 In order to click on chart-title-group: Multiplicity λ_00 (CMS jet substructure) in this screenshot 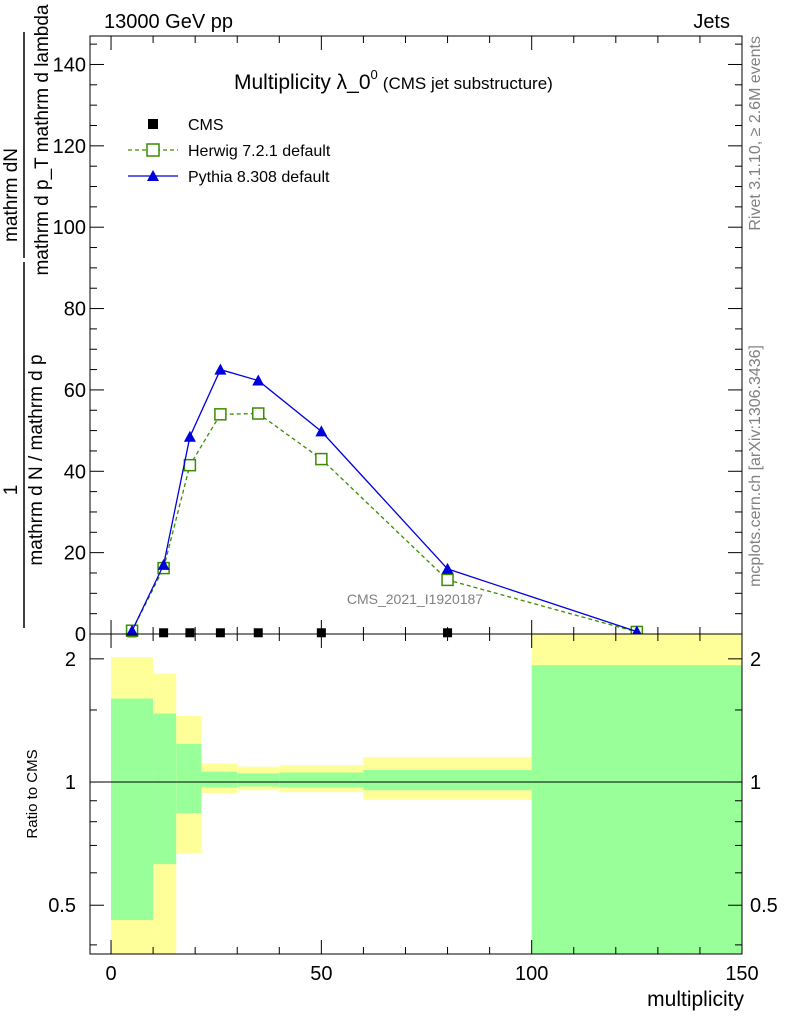, I will do `click(393, 80)`.